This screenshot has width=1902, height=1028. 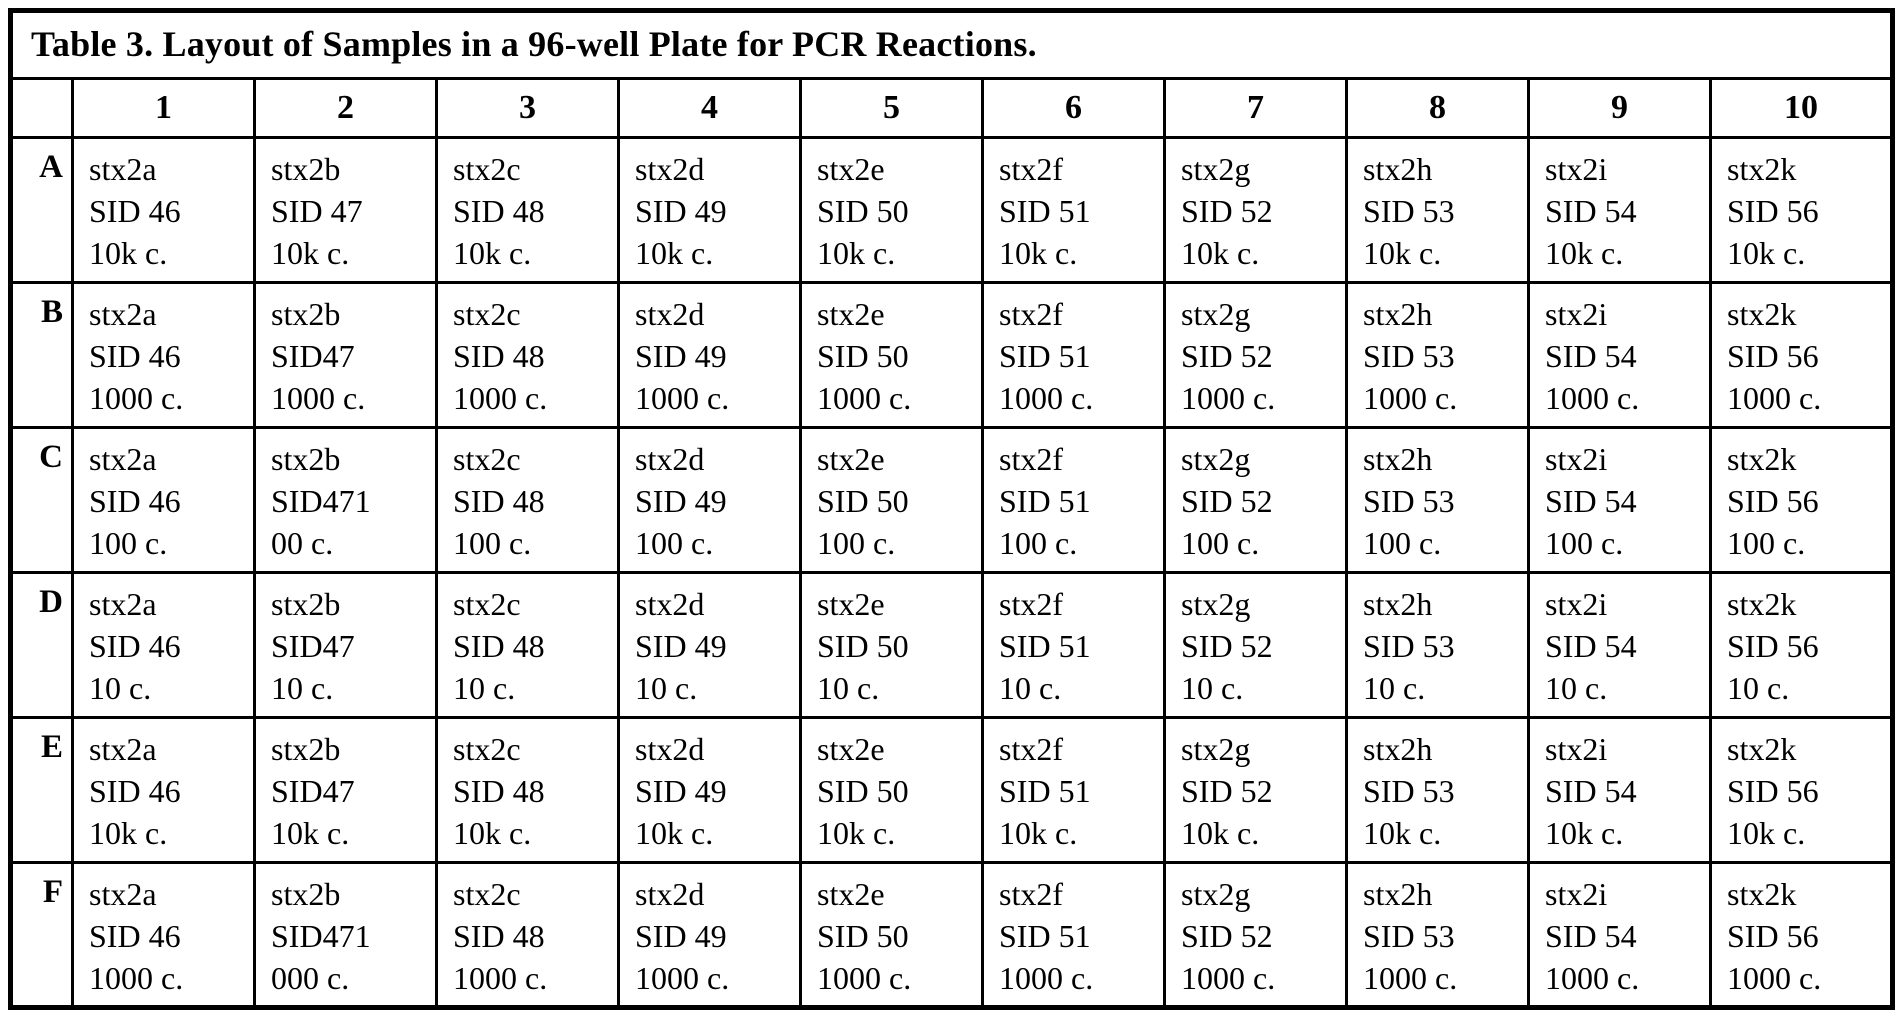 I want to click on column-header-2: 2, so click(x=345, y=108).